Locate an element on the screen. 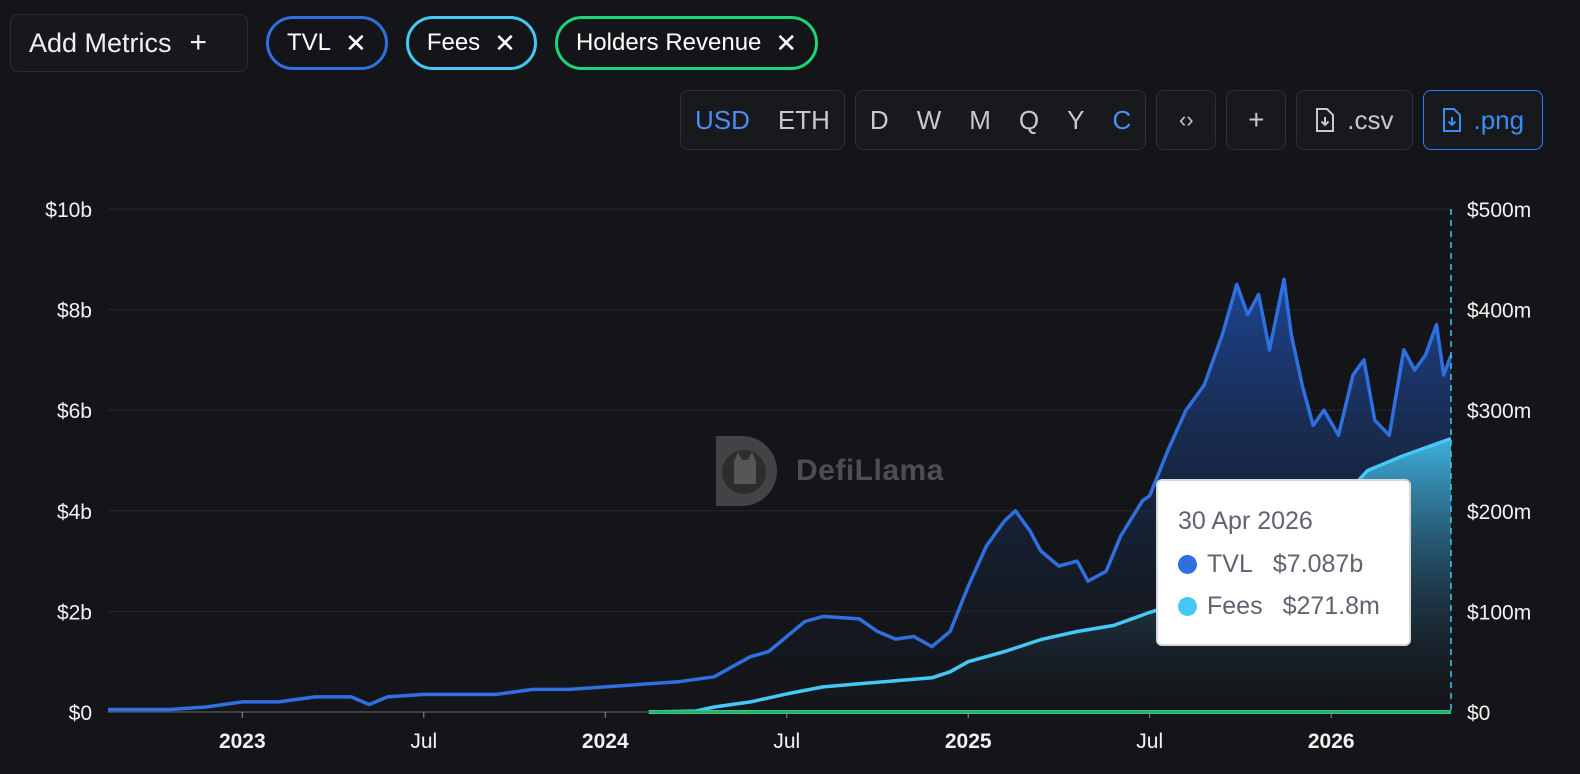 The height and width of the screenshot is (774, 1580). metric-chip-tvl: TVL ✕ is located at coordinates (327, 43).